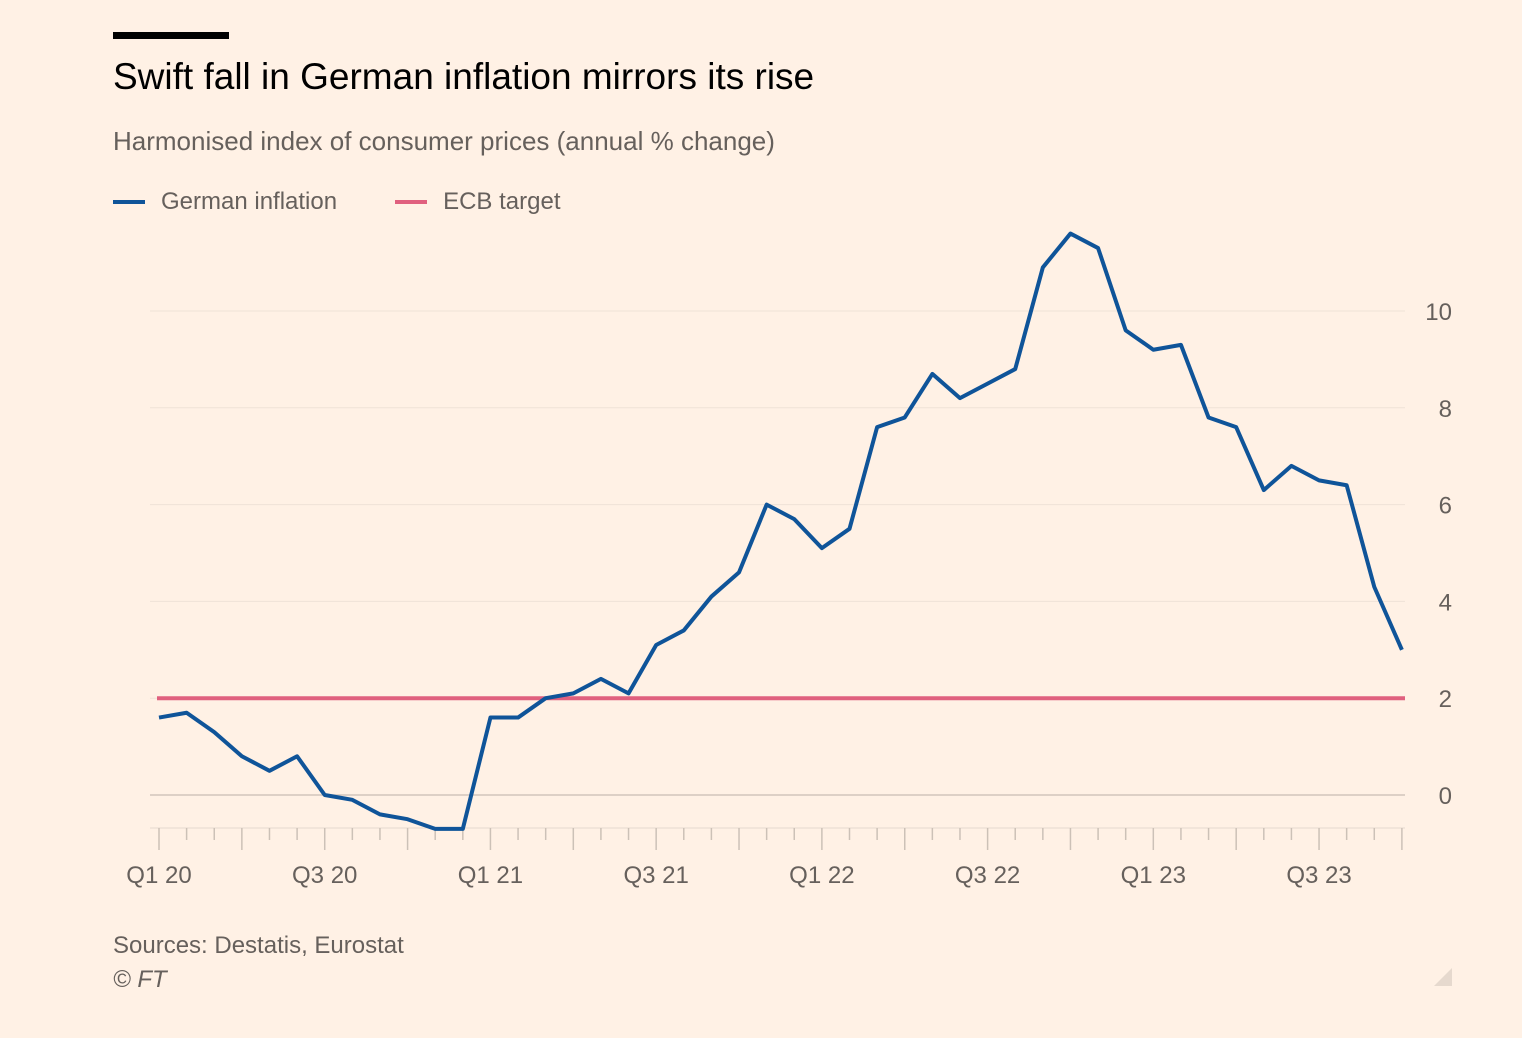 This screenshot has height=1038, width=1522. What do you see at coordinates (987, 875) in the screenshot?
I see `x-tick-label: Q3 22` at bounding box center [987, 875].